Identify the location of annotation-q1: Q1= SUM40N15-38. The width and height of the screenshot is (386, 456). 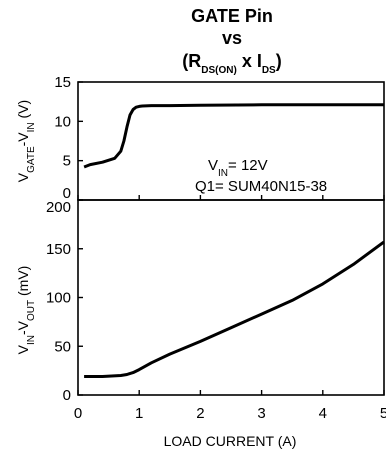
(261, 186).